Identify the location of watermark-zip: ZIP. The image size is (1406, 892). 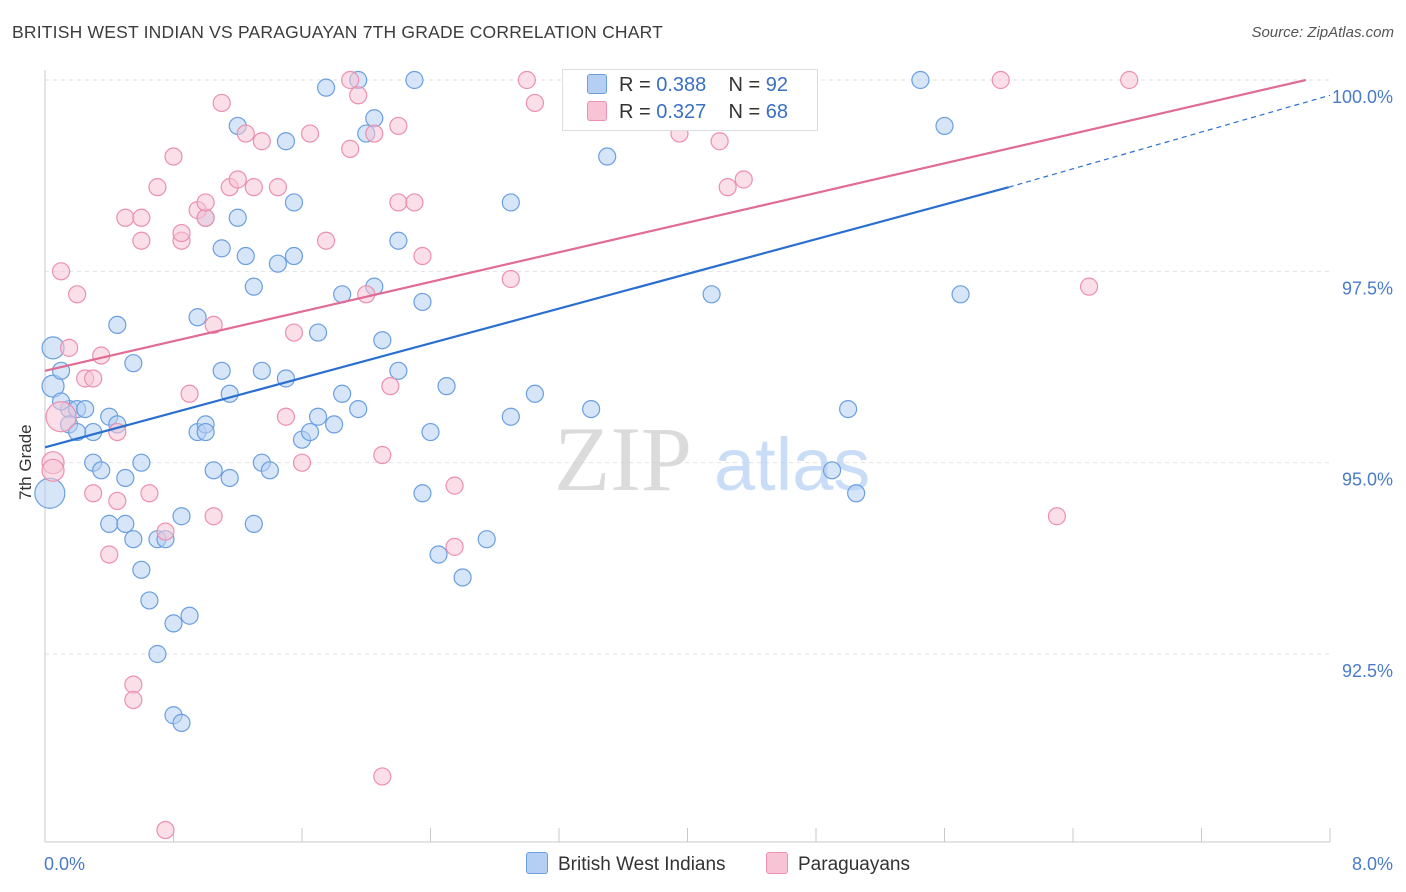
(623, 459).